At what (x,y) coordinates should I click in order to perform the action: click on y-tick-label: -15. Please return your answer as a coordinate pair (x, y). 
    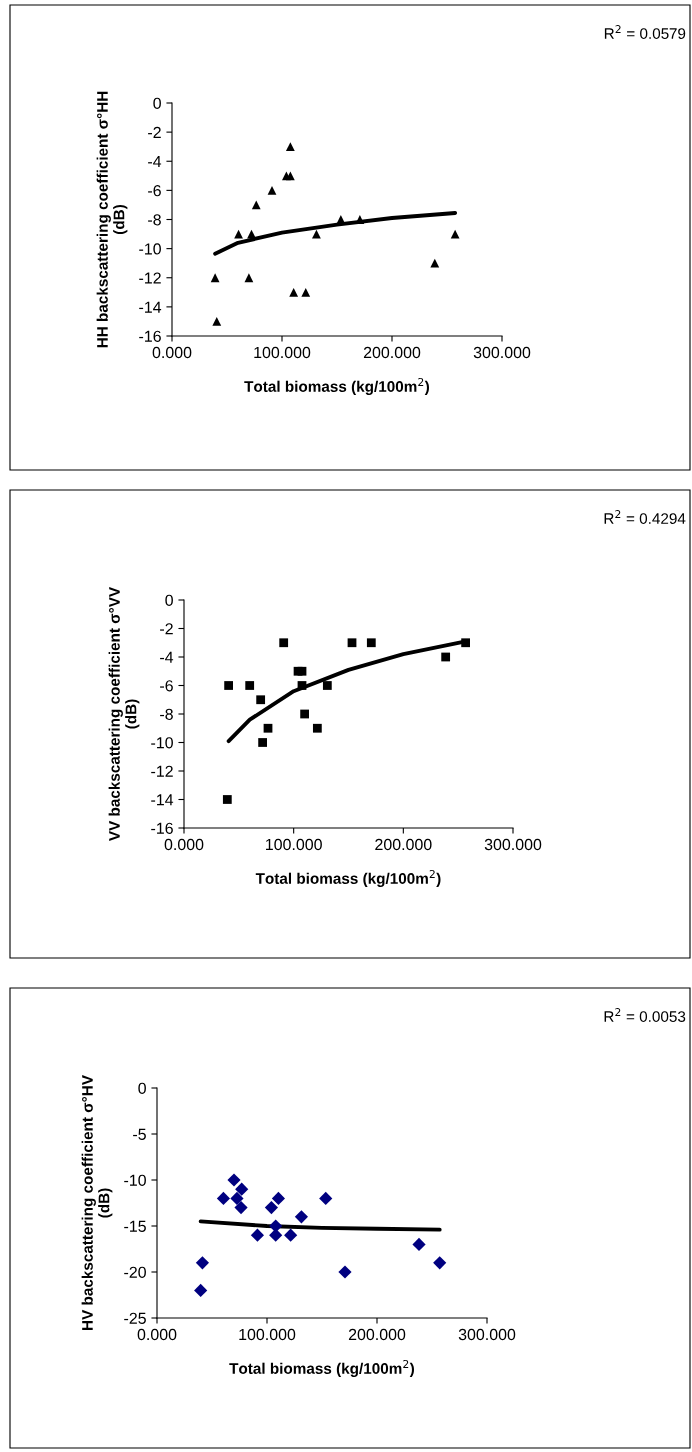
    Looking at the image, I should click on (135, 1226).